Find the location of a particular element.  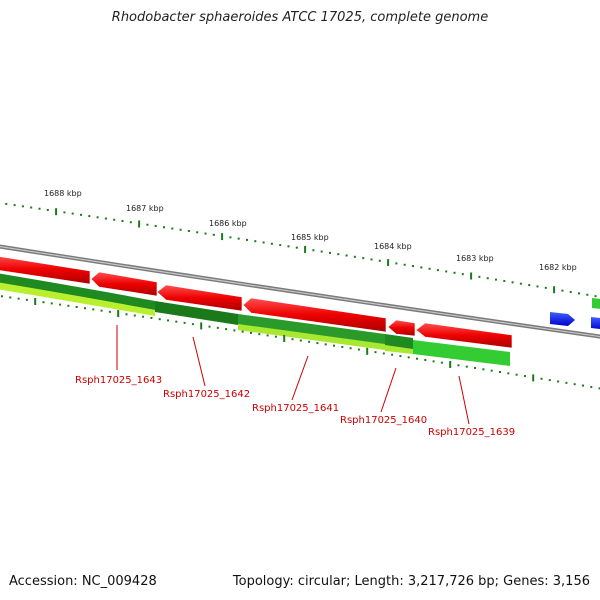

kbp-label: 1685 kbp is located at coordinates (310, 237).